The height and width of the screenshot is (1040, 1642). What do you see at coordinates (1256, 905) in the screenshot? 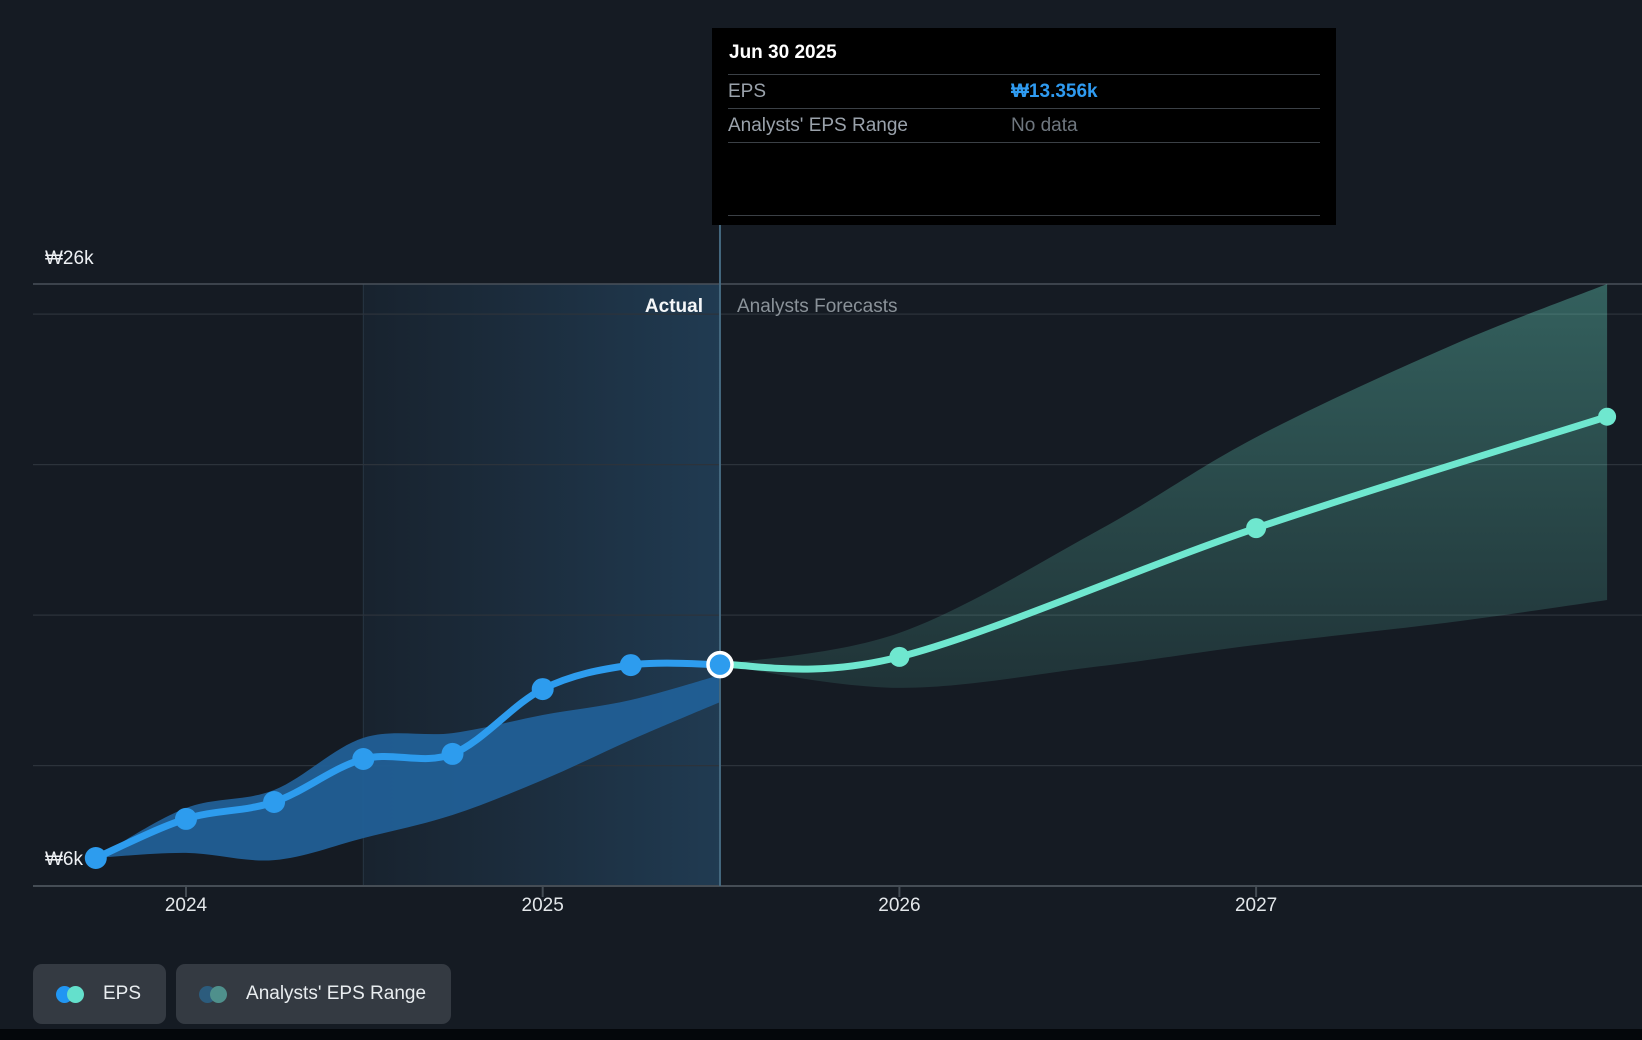
I see `x-axis-year-label: 2027` at bounding box center [1256, 905].